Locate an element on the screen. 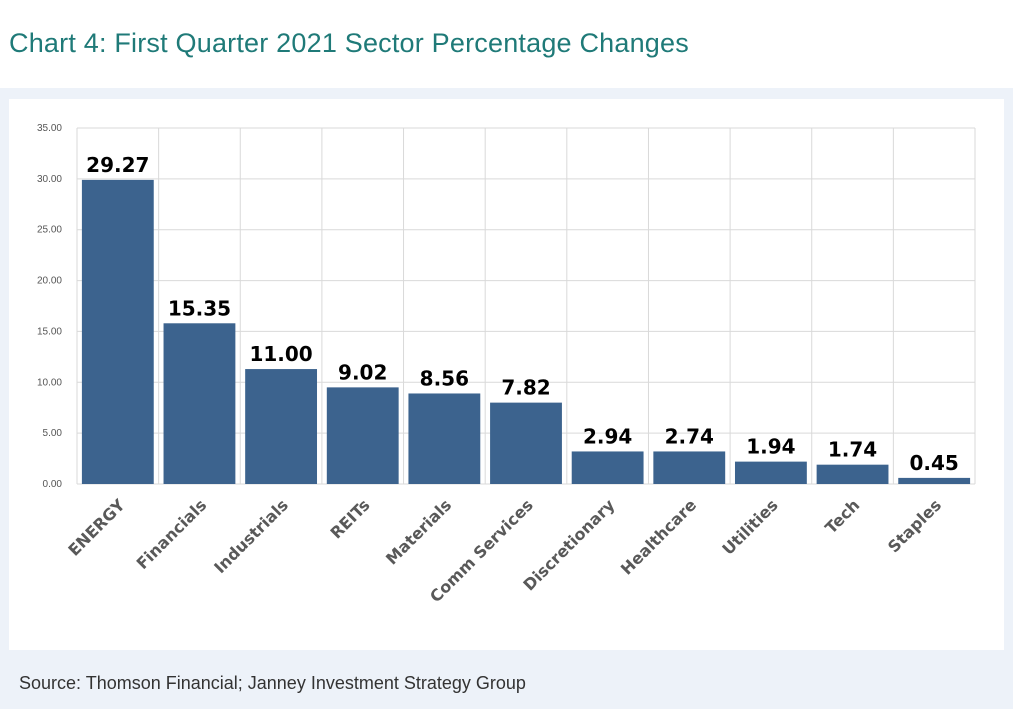 The width and height of the screenshot is (1013, 709). x-tick-label: Tech is located at coordinates (842, 516).